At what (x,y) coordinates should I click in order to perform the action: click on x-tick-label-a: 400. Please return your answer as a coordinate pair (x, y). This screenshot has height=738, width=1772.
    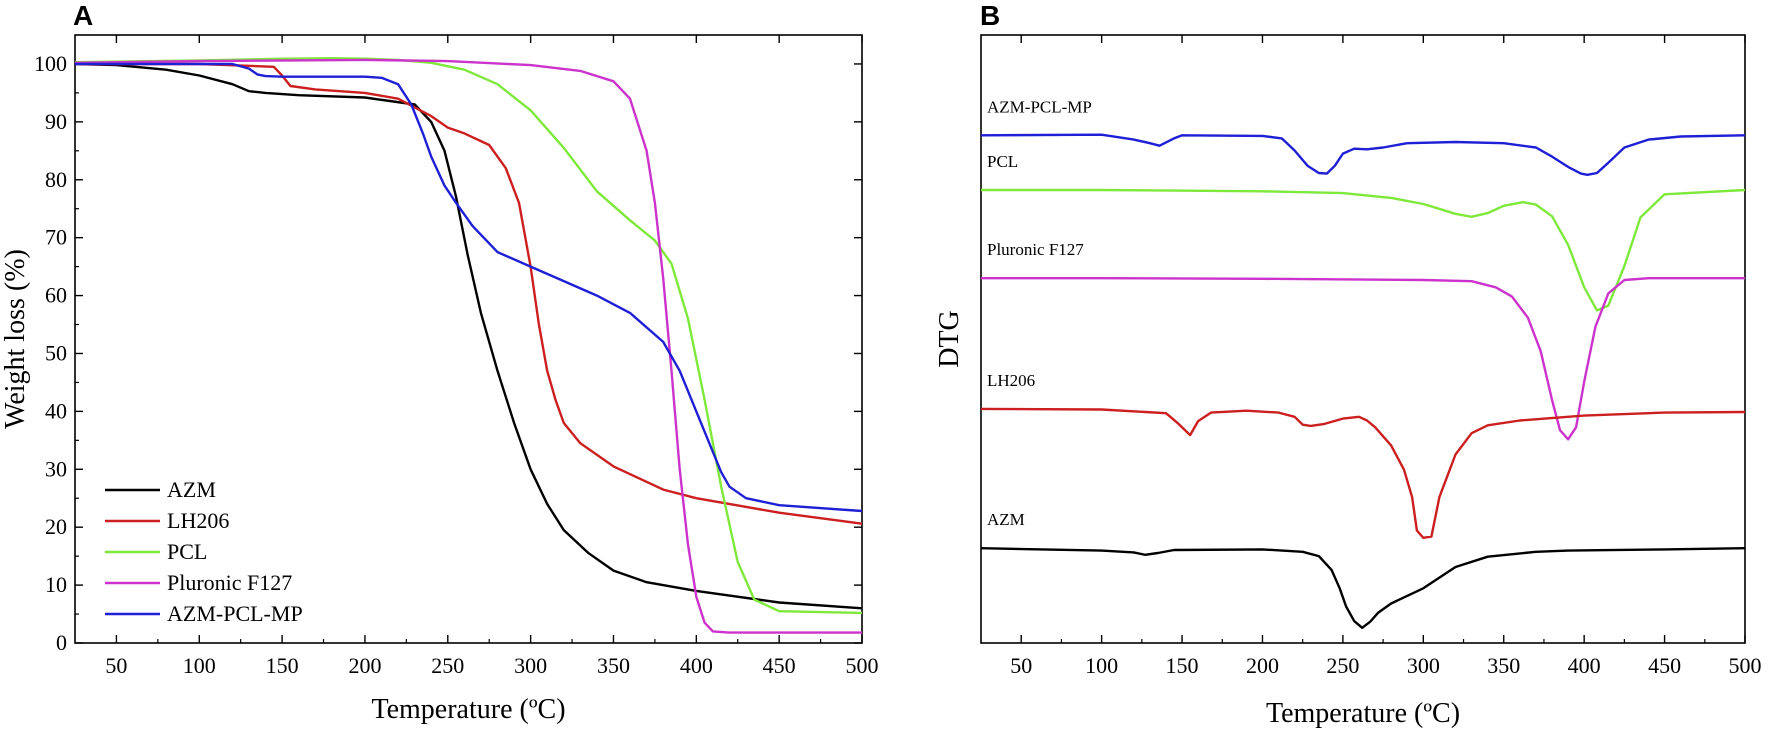
    Looking at the image, I should click on (696, 665).